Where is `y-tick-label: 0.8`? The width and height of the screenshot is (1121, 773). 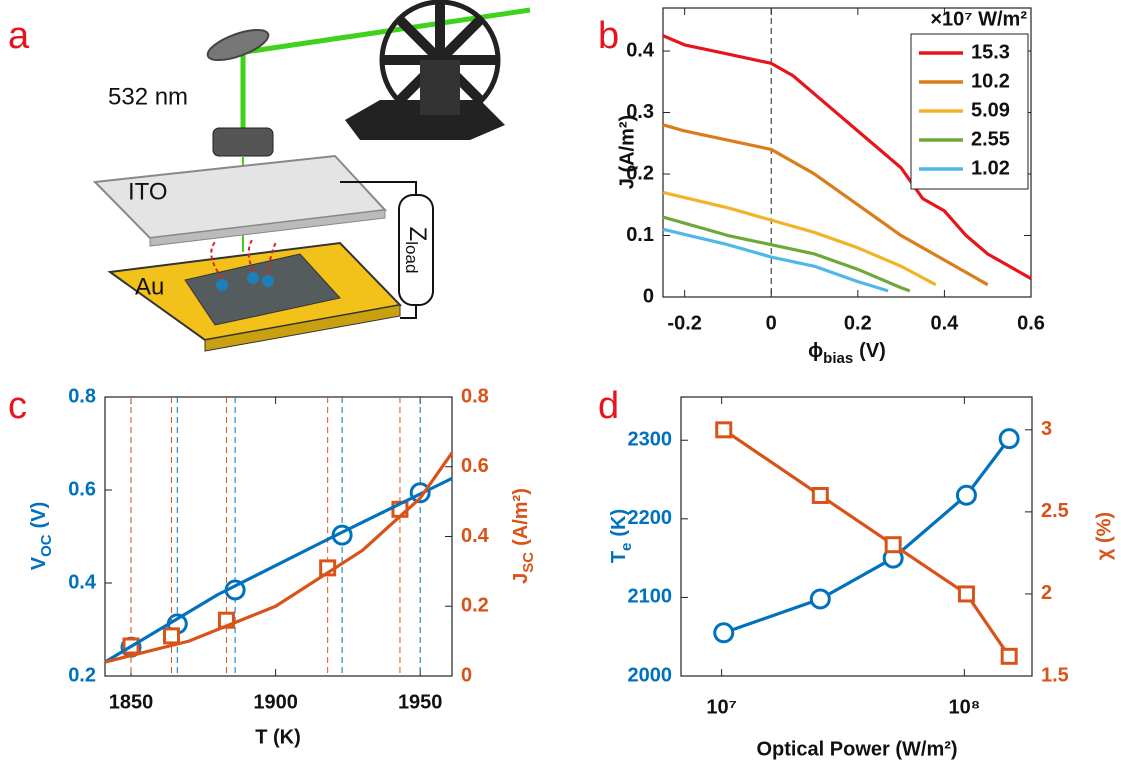 y-tick-label: 0.8 is located at coordinates (82, 396).